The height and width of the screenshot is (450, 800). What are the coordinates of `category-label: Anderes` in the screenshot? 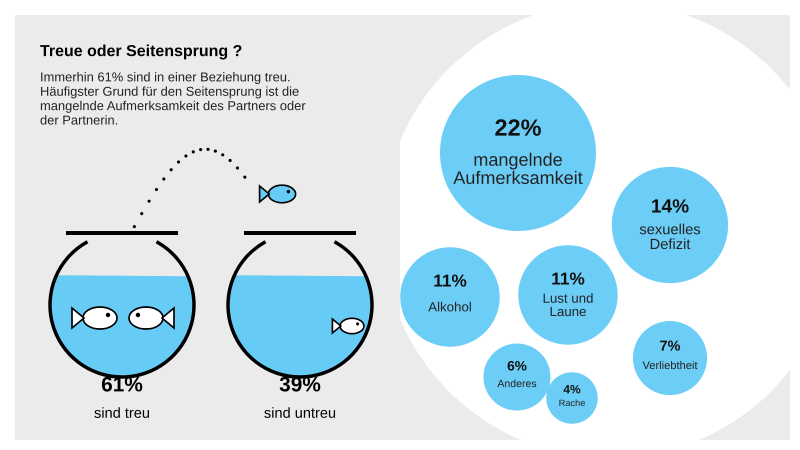 It's located at (516, 383).